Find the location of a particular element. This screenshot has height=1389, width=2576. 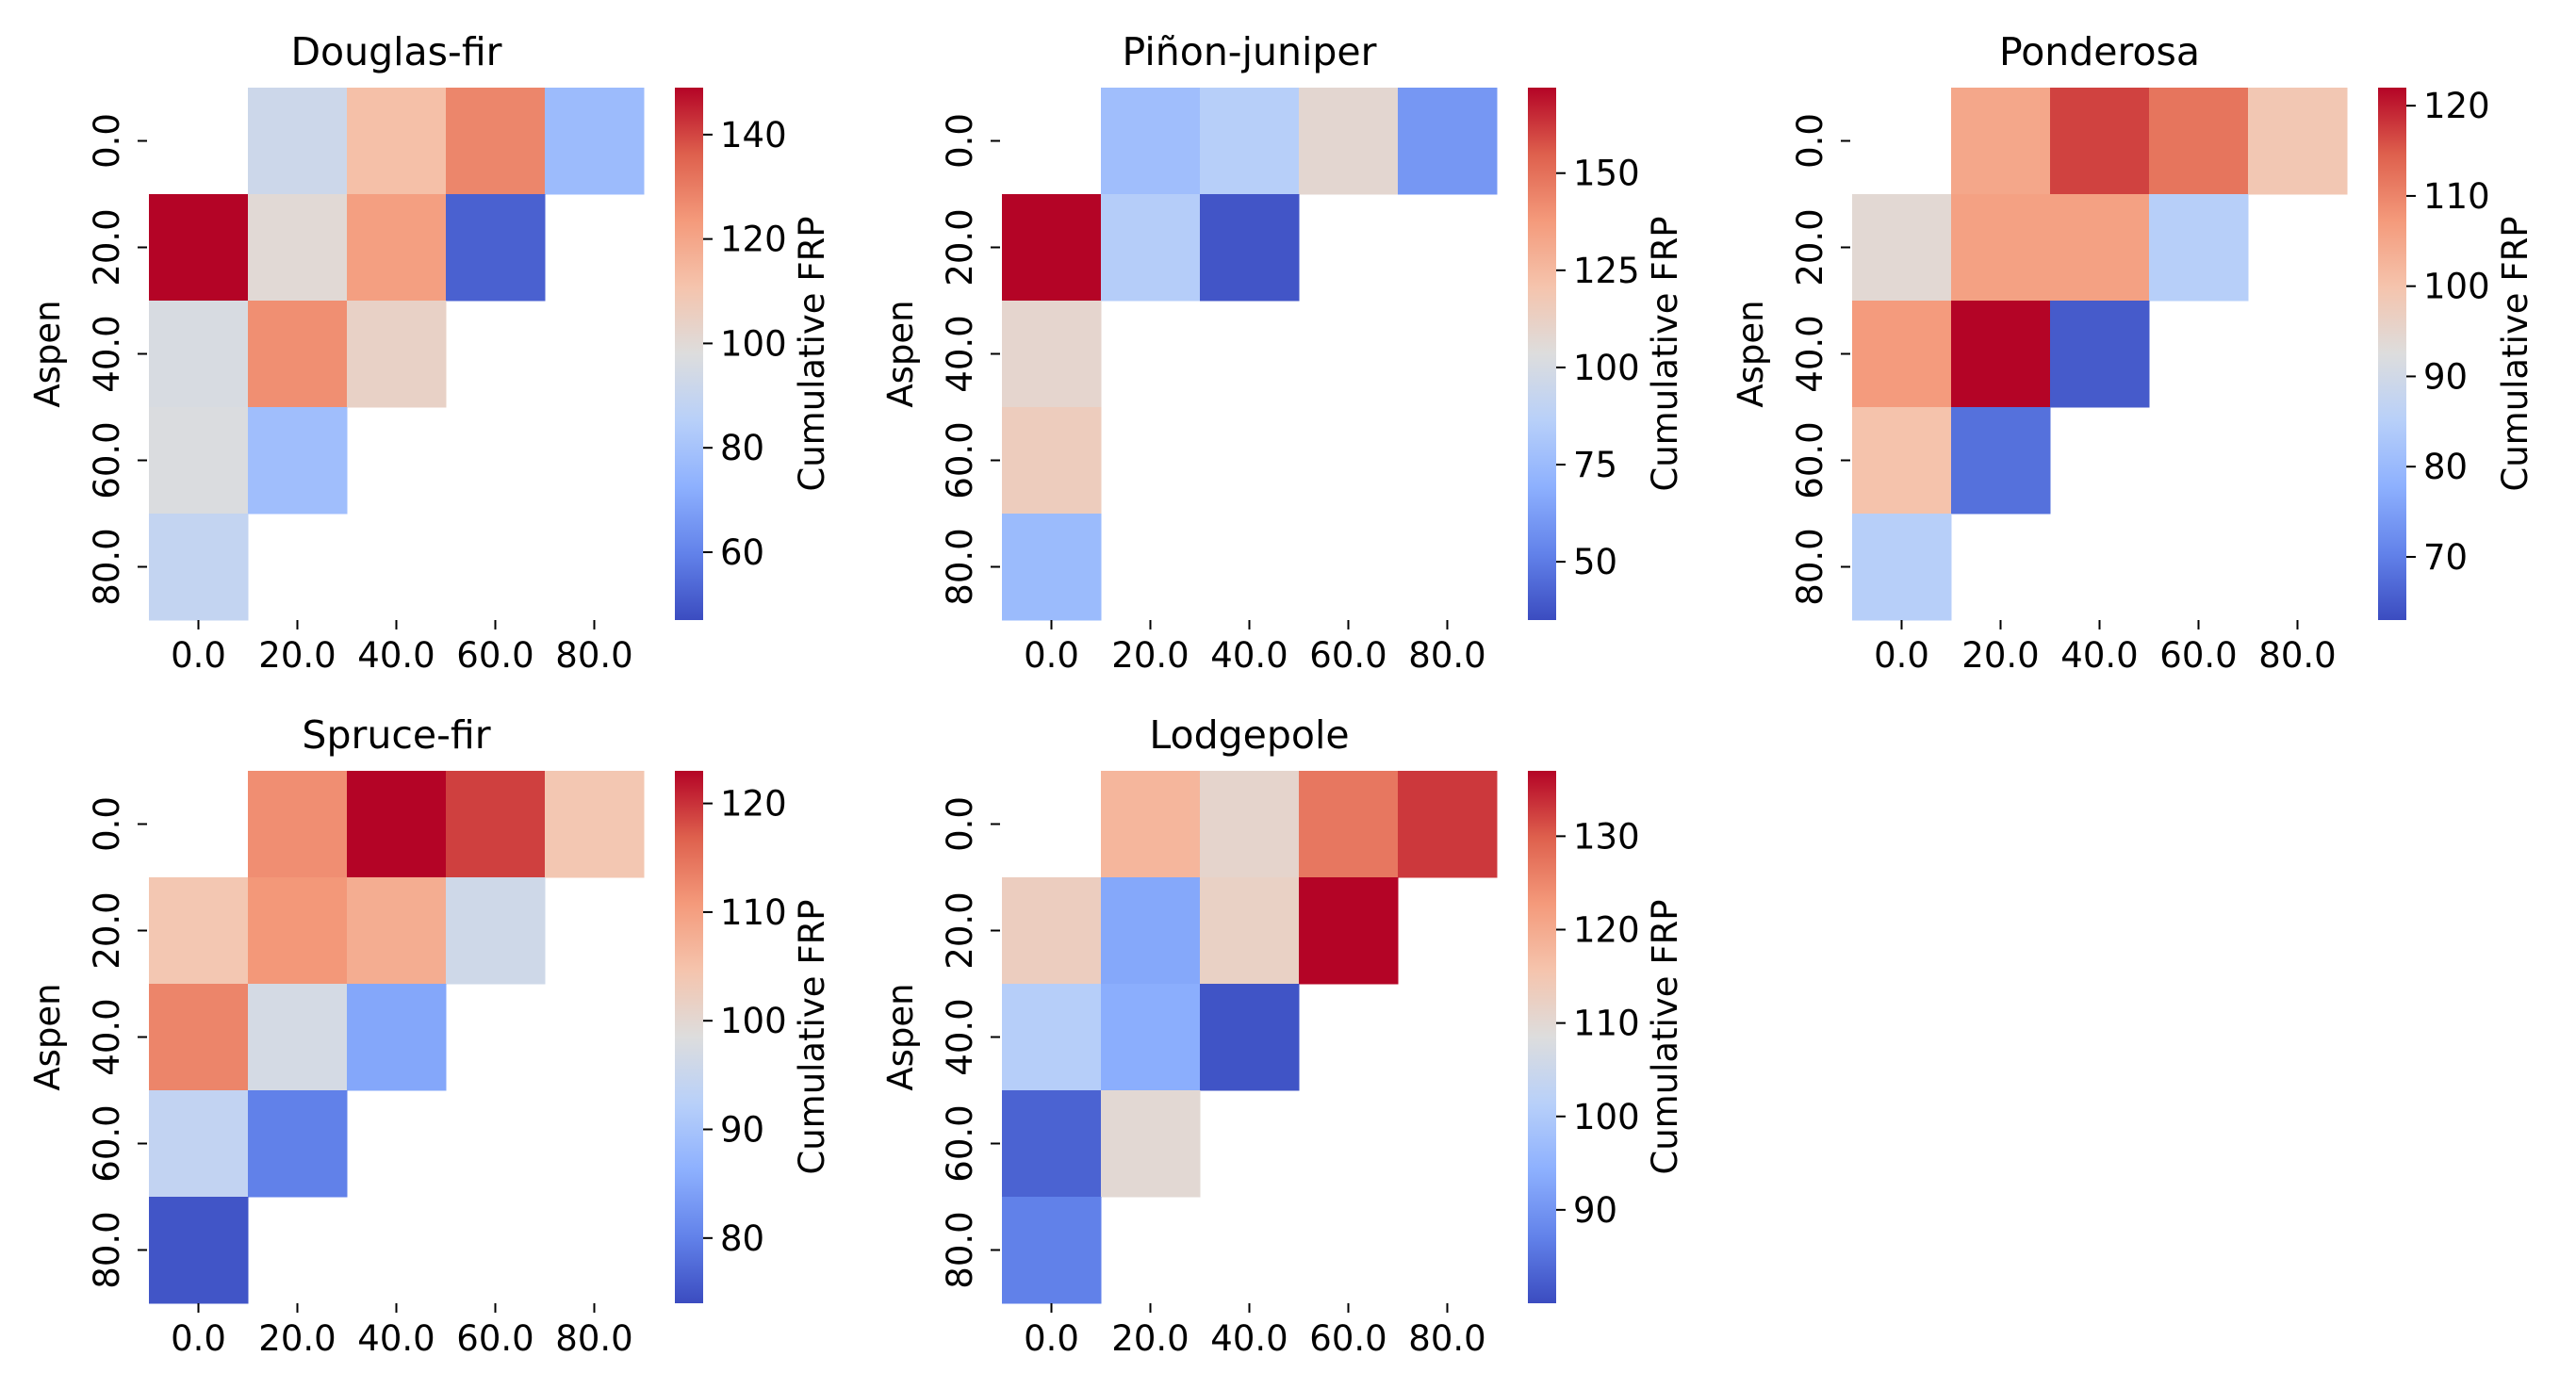

colorbar-tick-label: 75 is located at coordinates (1595, 465).